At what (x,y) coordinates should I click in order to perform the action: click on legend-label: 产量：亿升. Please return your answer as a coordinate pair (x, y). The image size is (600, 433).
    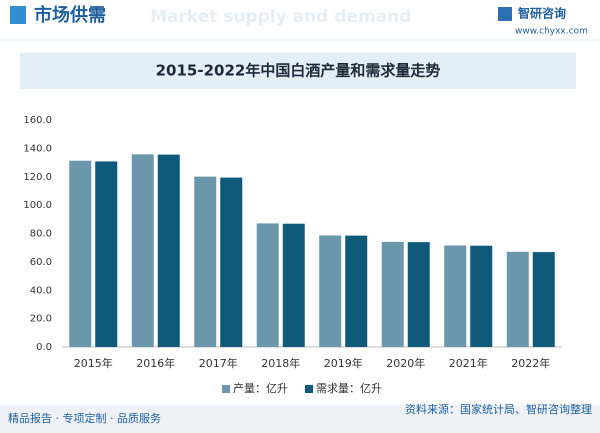
    Looking at the image, I should click on (260, 388).